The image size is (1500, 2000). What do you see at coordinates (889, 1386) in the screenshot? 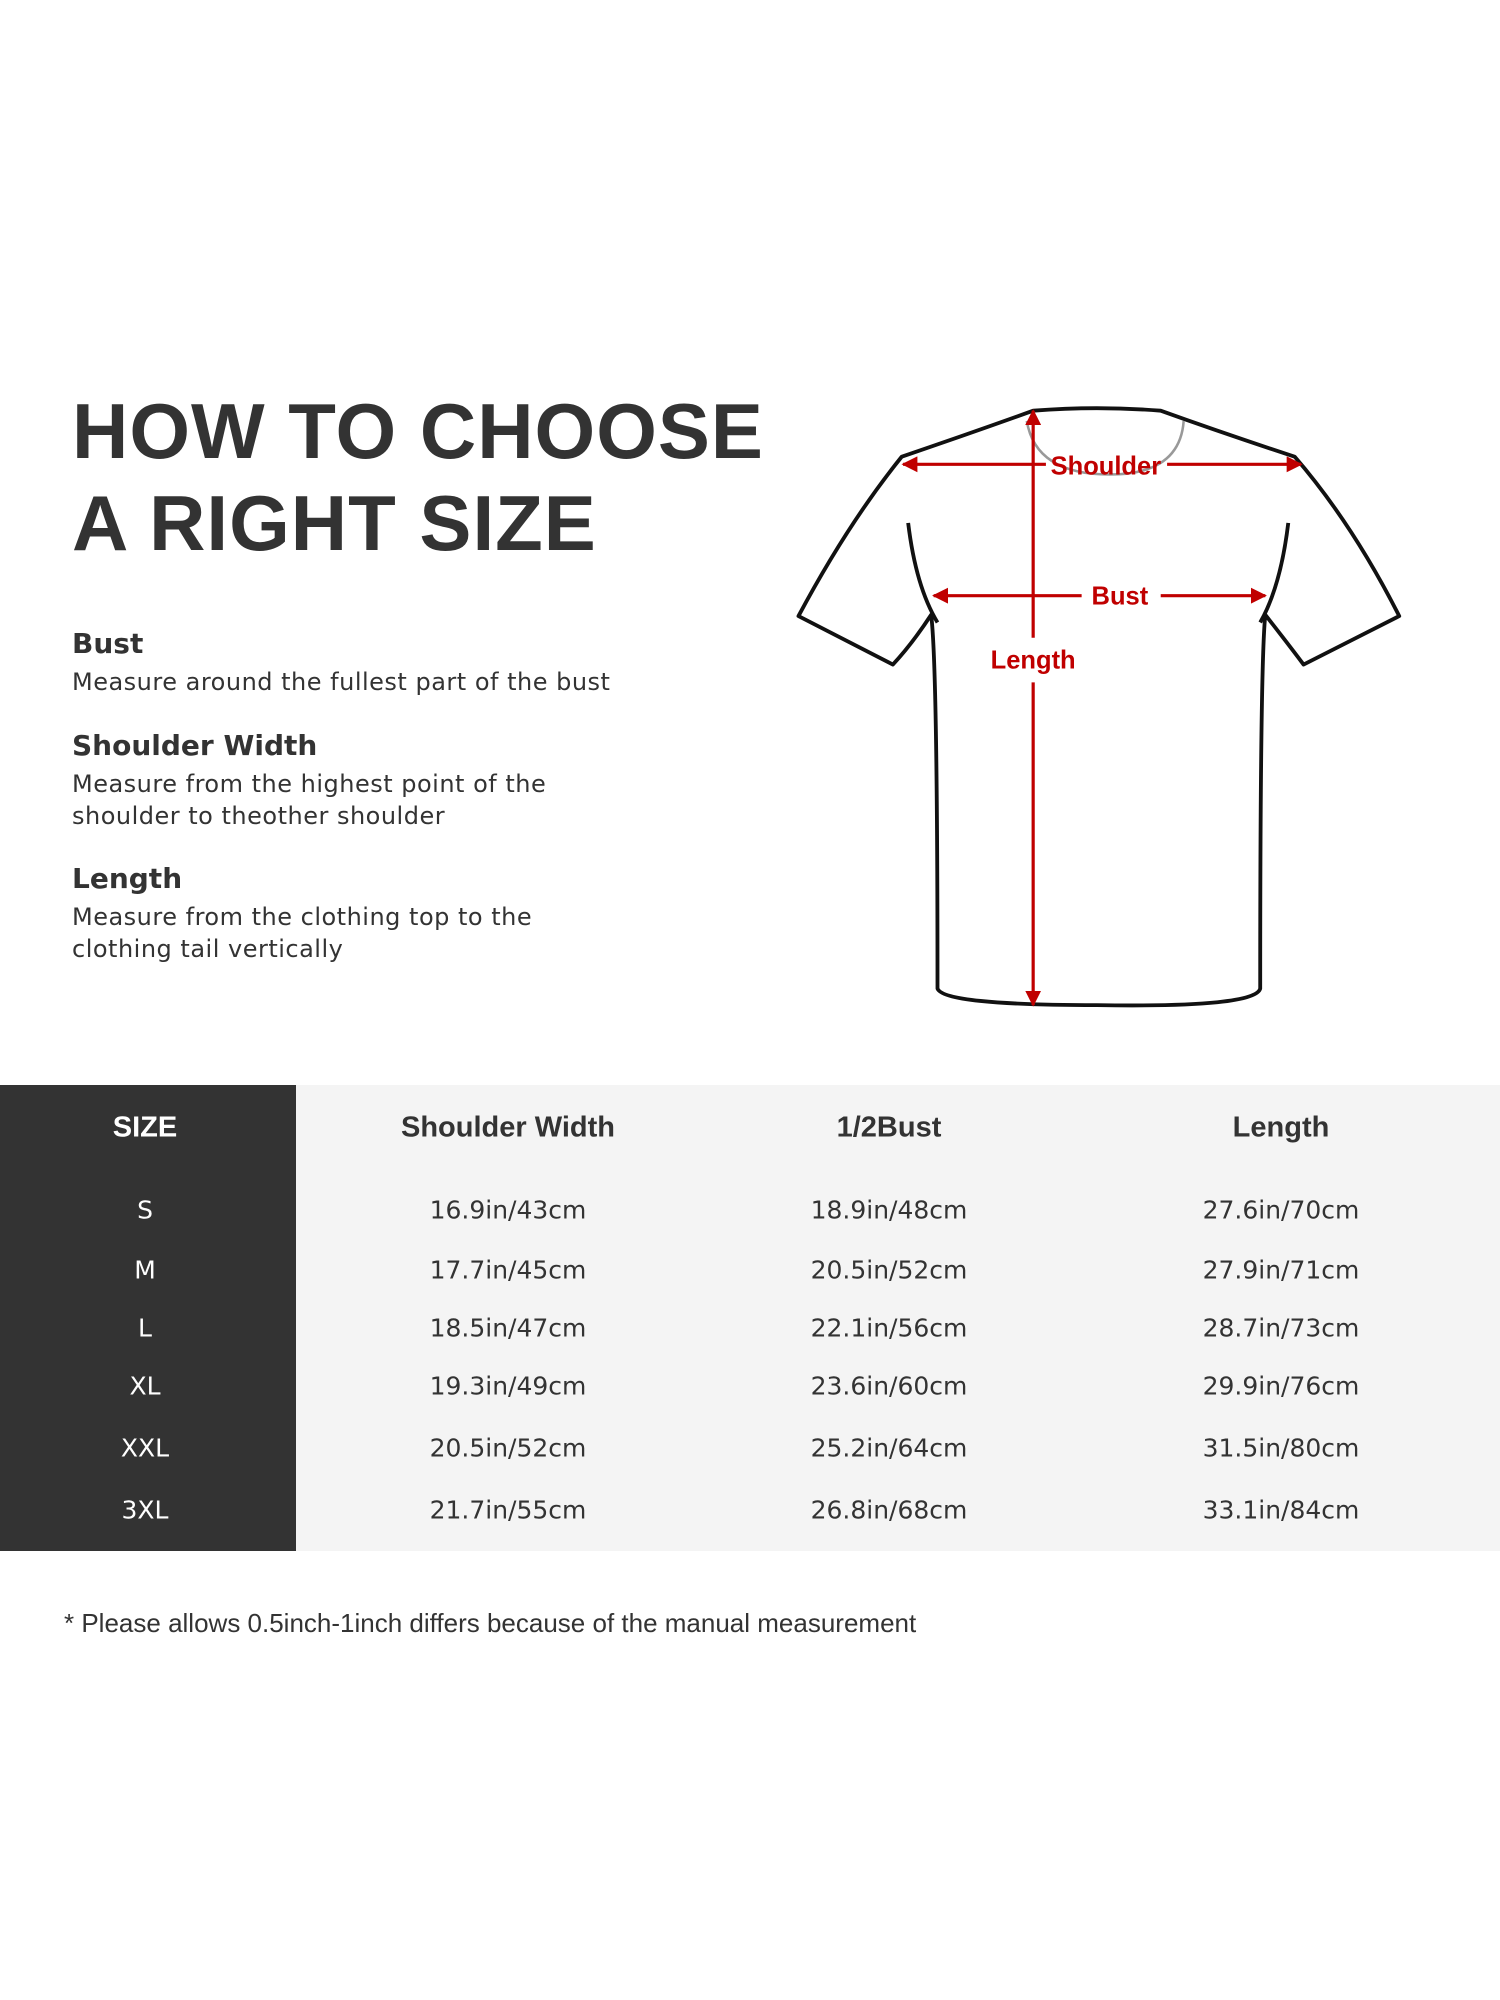
I see `table-cell: 23.6in/60cm` at bounding box center [889, 1386].